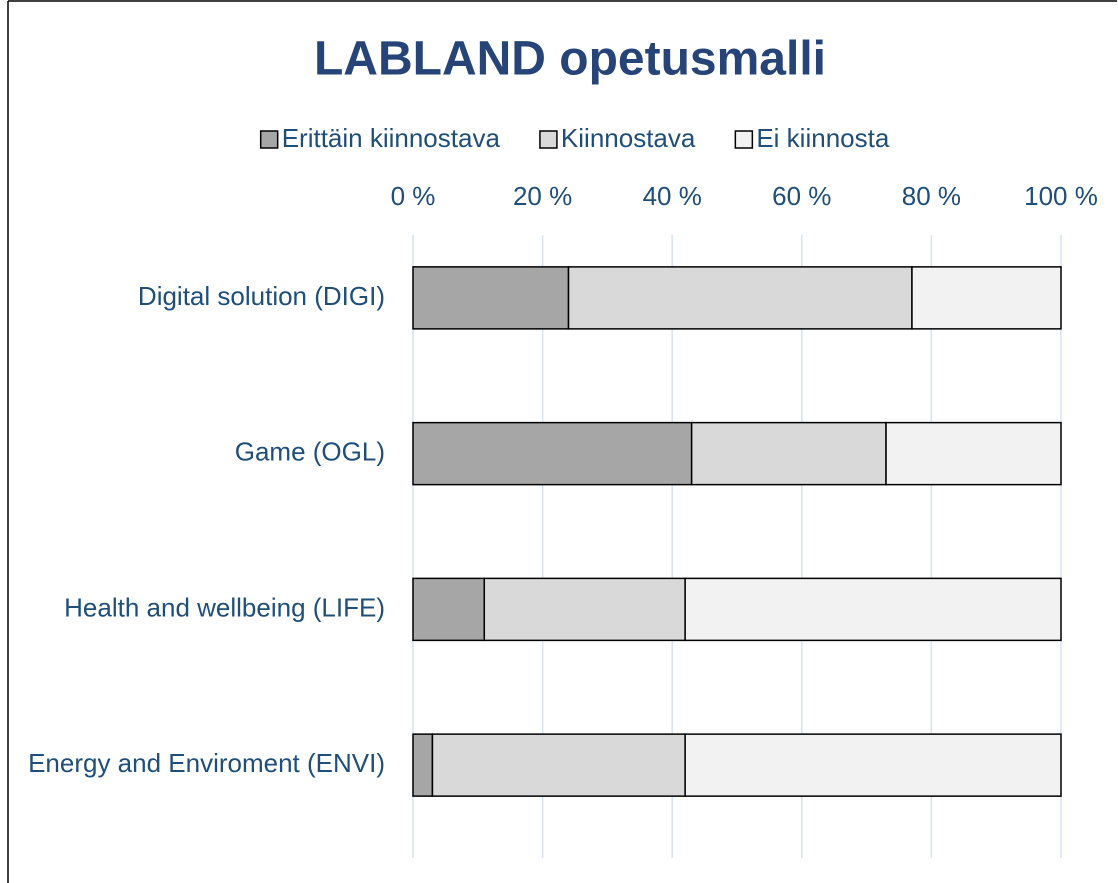 This screenshot has height=883, width=1118. I want to click on x-tick-label: 60 %, so click(801, 196).